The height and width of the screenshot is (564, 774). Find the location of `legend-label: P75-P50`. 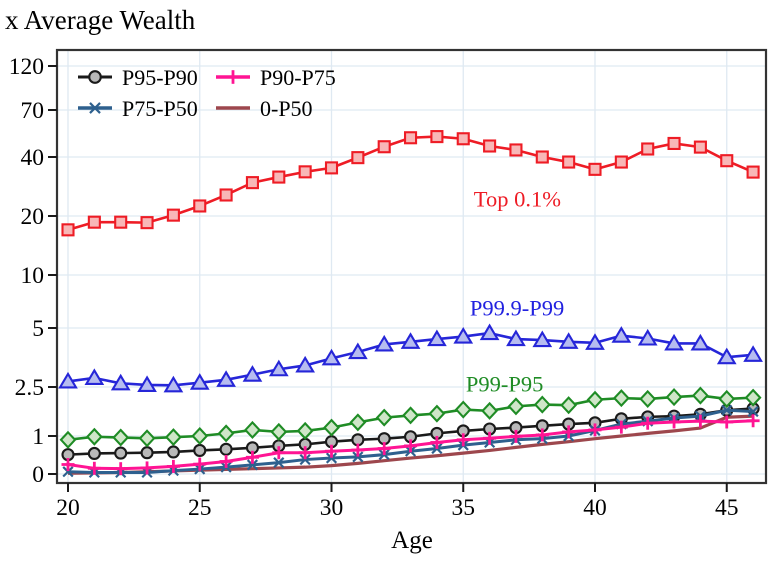

legend-label: P75-P50 is located at coordinates (160, 108).